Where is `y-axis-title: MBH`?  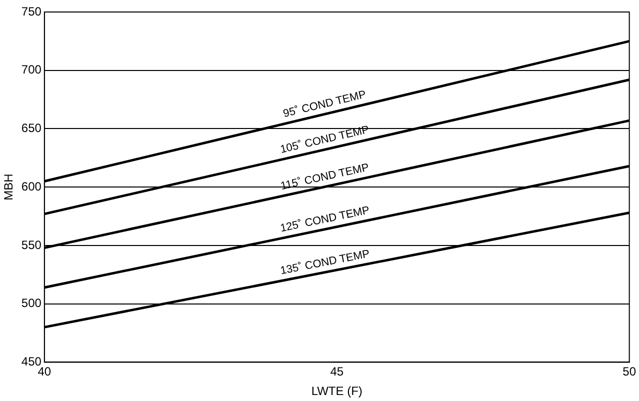
y-axis-title: MBH is located at coordinates (9, 187).